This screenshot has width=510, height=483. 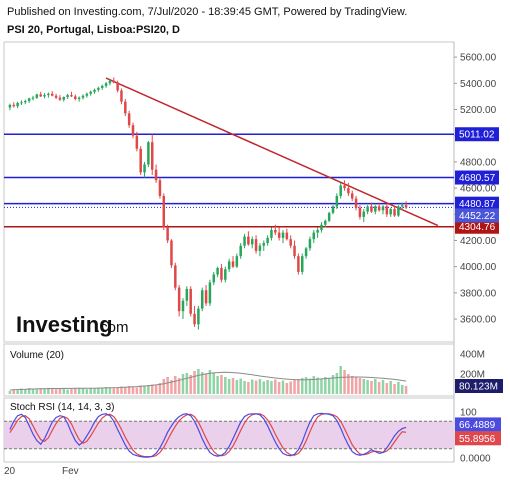 I want to click on price-tick-label: 4200.00, so click(x=478, y=241).